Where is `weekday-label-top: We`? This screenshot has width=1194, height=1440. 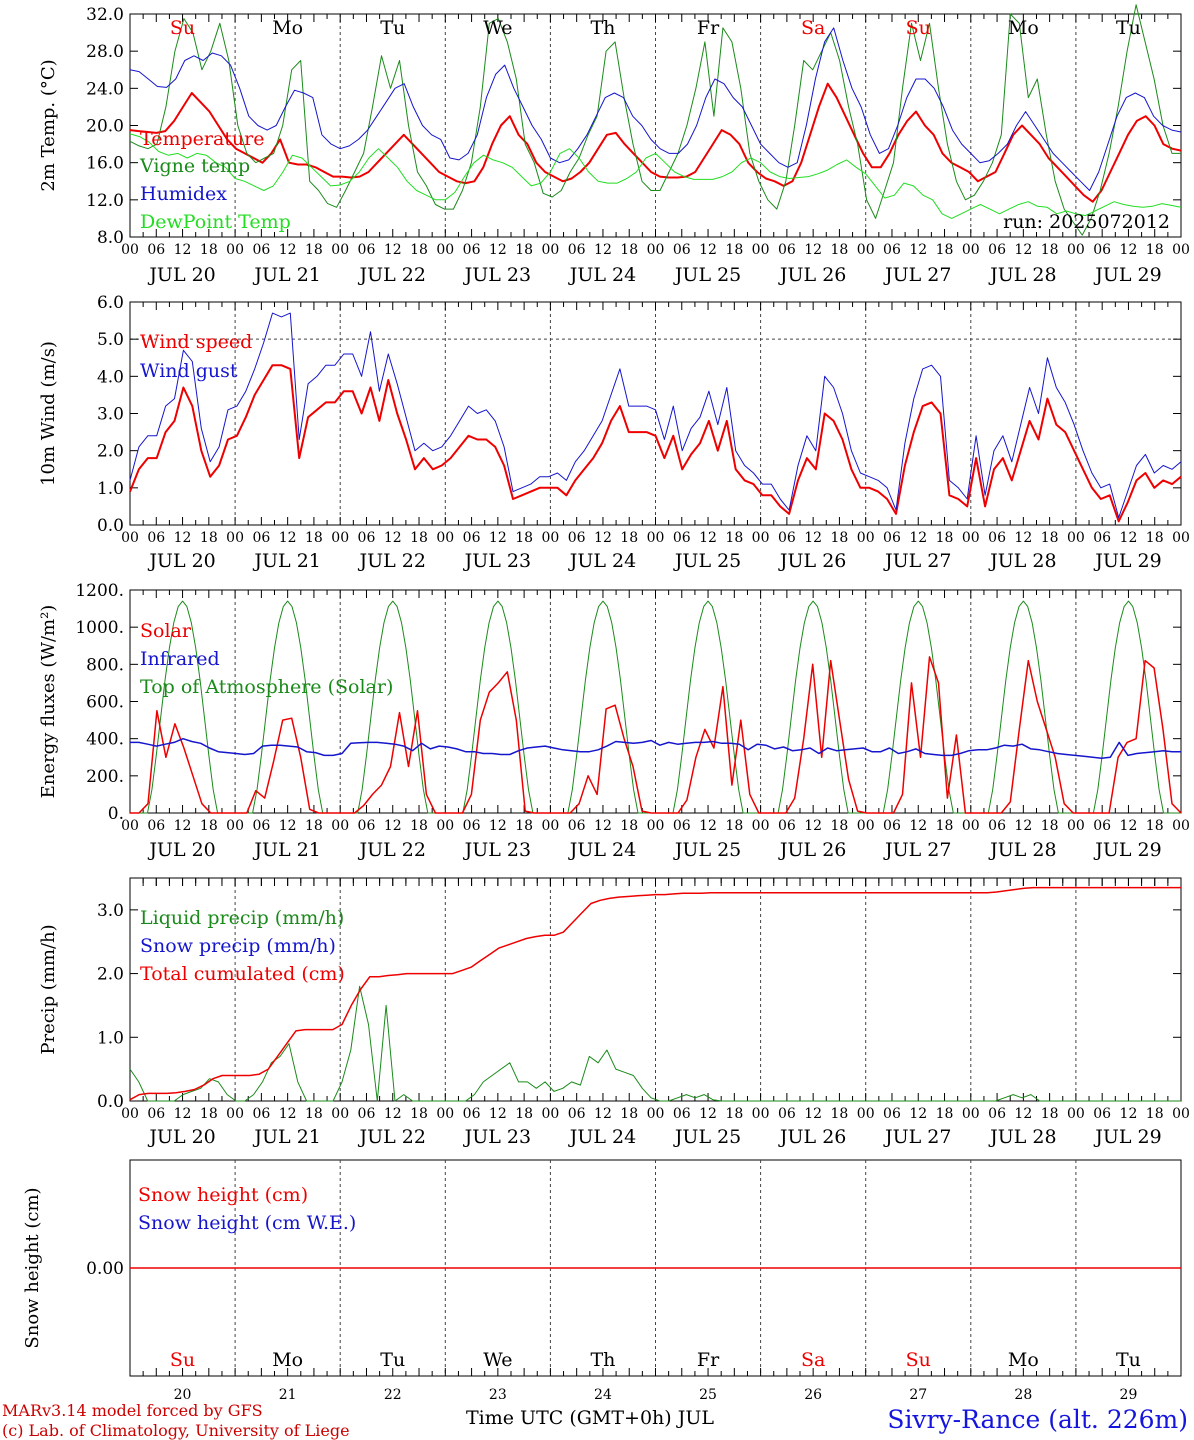 weekday-label-top: We is located at coordinates (497, 28).